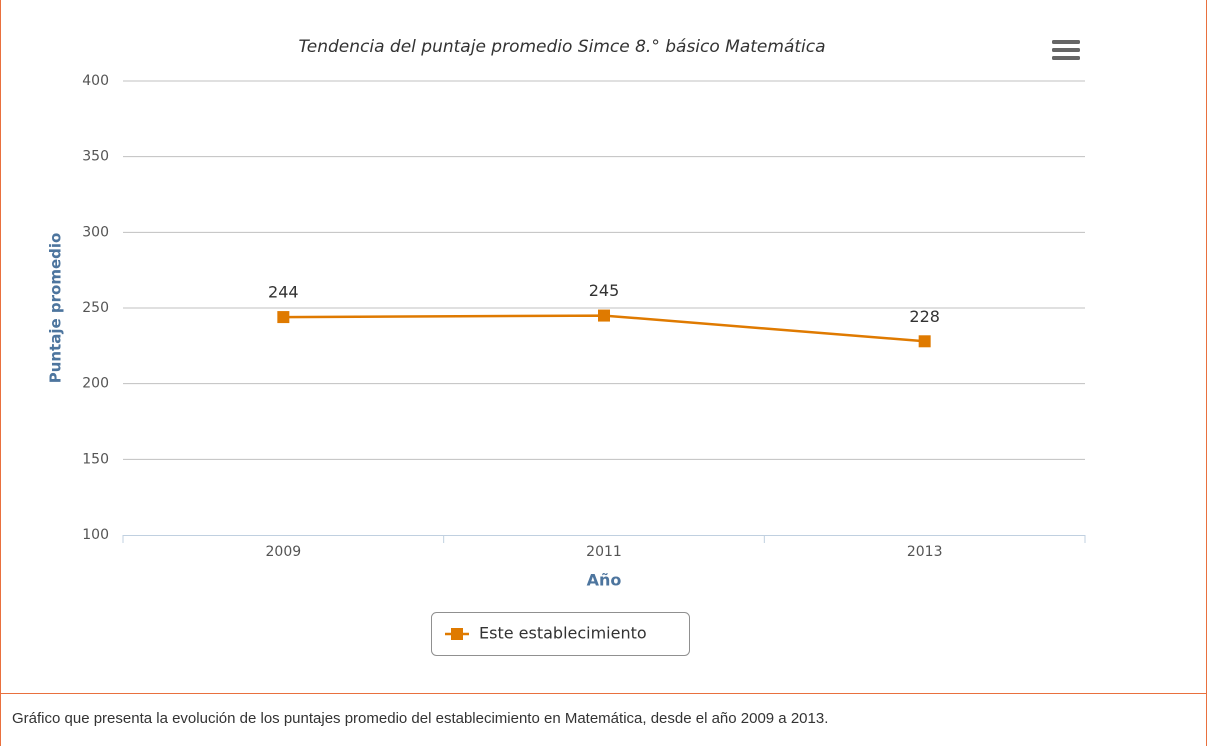  Describe the element at coordinates (95, 535) in the screenshot. I see `y-tick-label: 100` at that location.